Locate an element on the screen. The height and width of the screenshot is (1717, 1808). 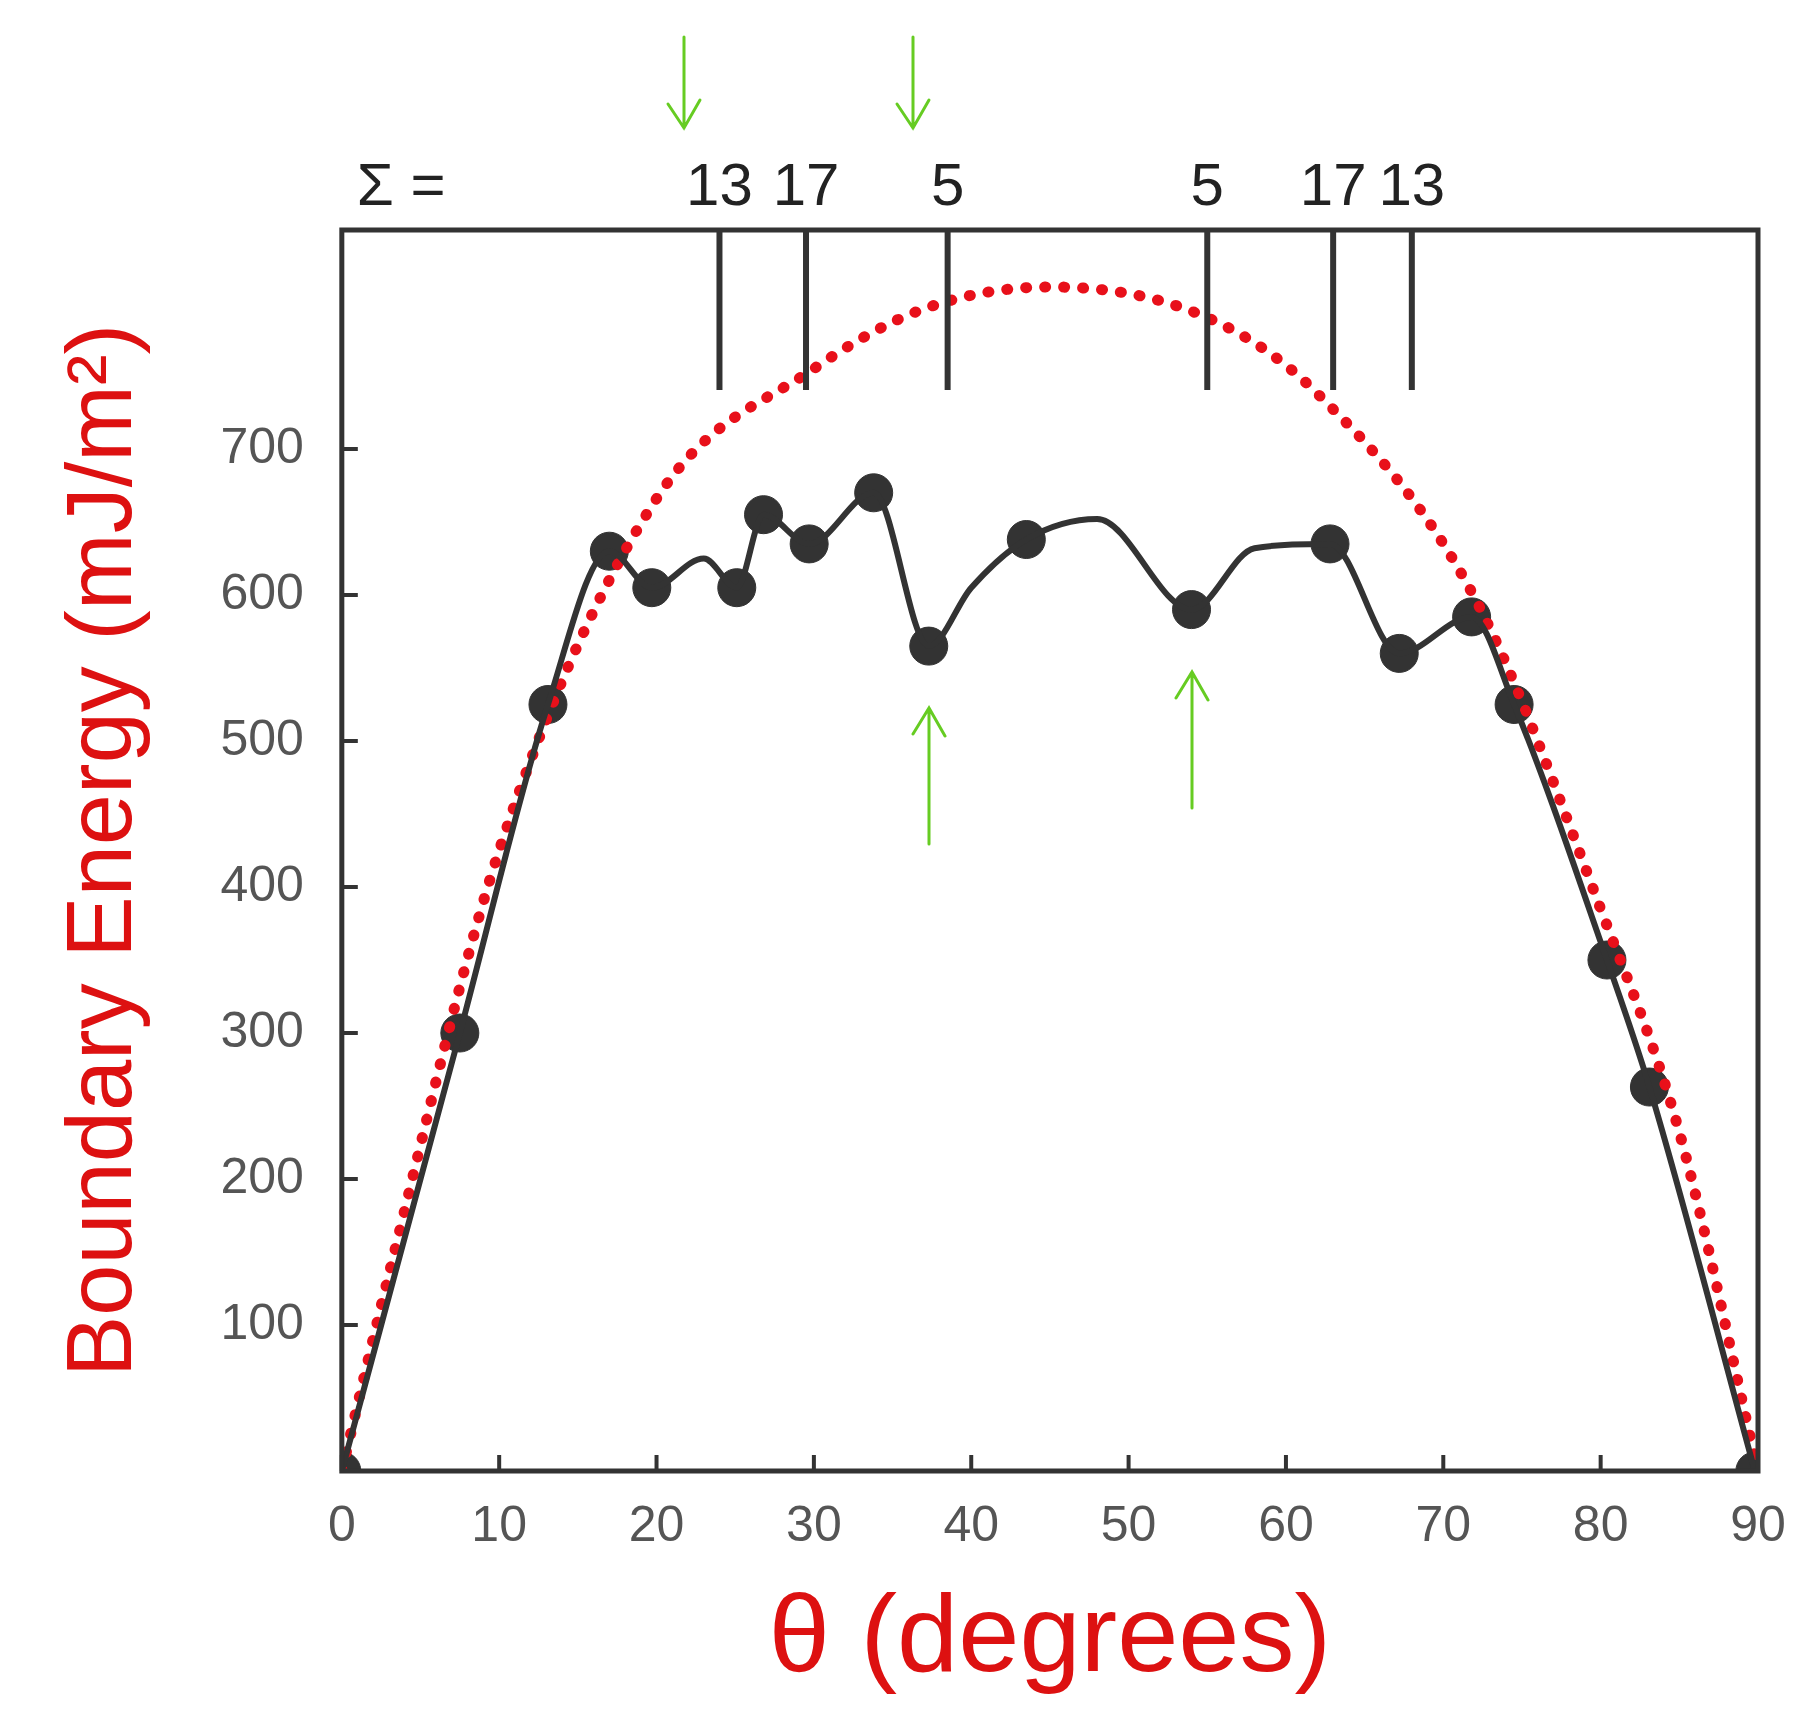
x-tick-label: 20 is located at coordinates (656, 1523).